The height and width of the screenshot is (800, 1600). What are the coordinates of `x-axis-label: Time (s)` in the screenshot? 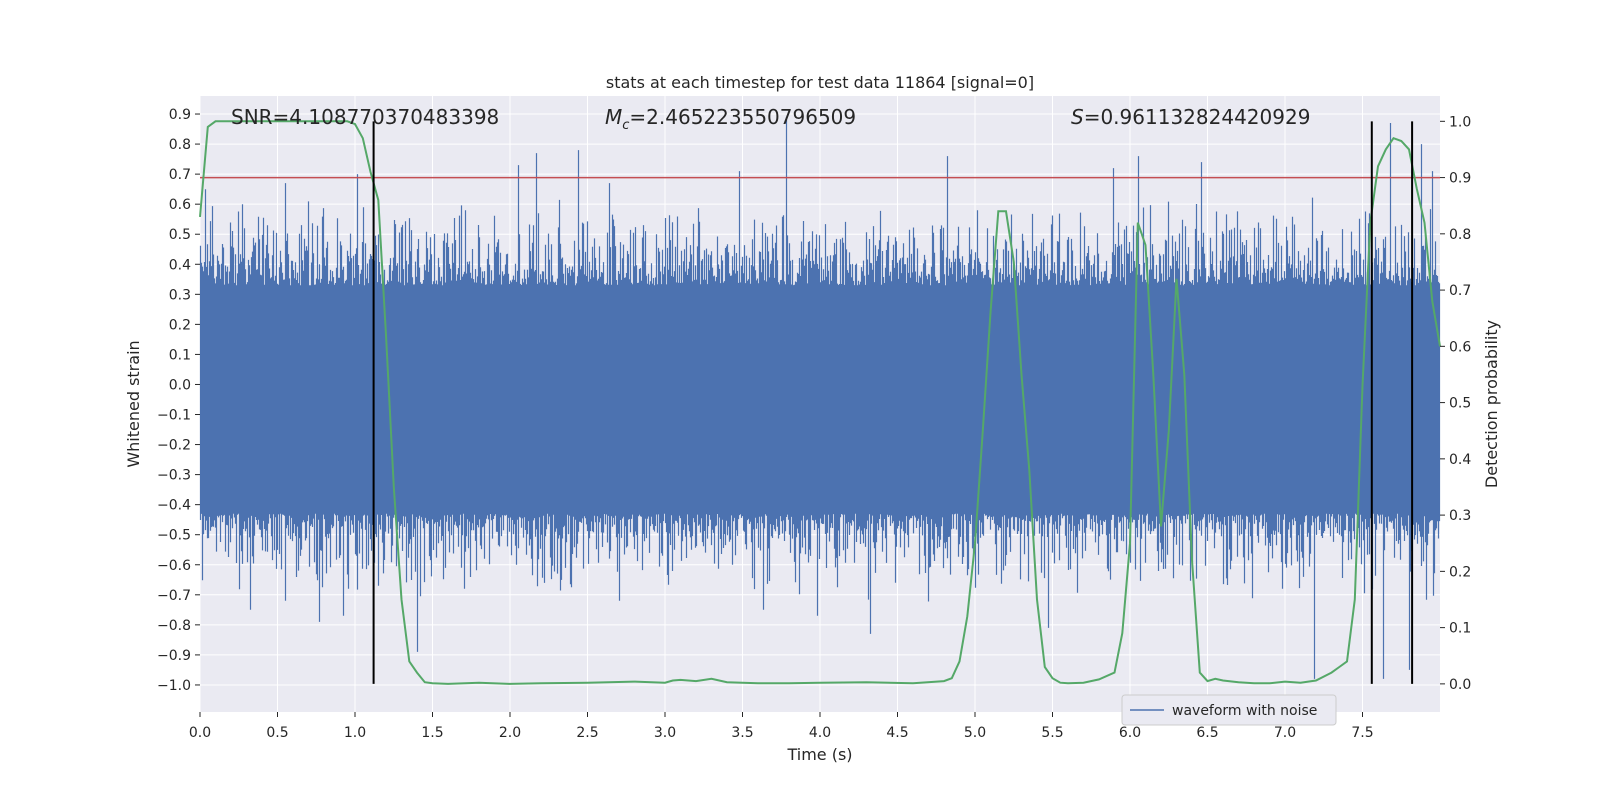 It's located at (819, 754).